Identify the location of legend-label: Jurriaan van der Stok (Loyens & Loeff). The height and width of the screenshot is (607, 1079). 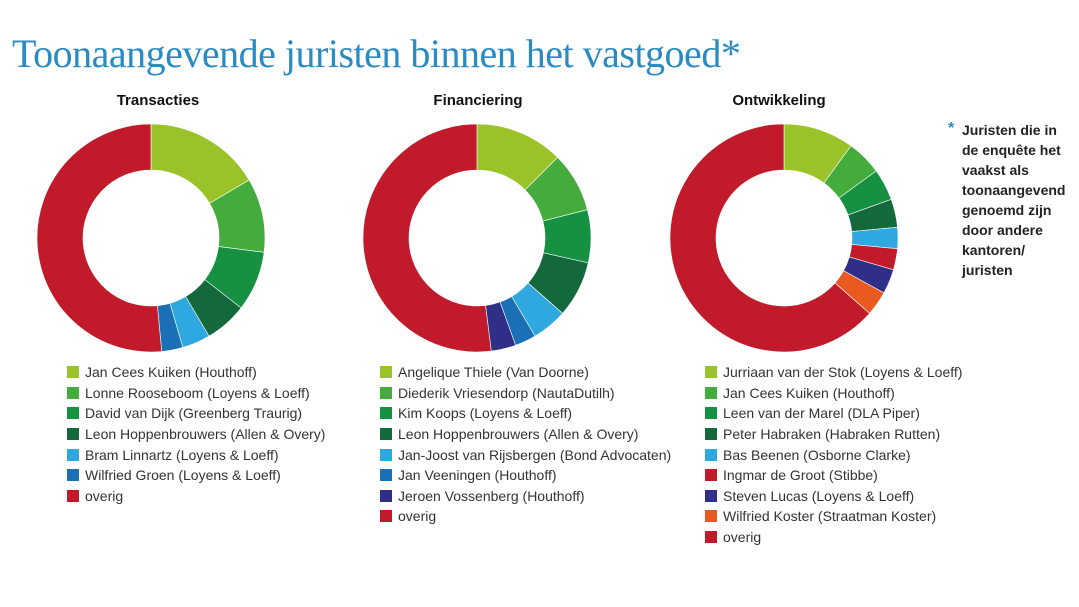
(843, 372).